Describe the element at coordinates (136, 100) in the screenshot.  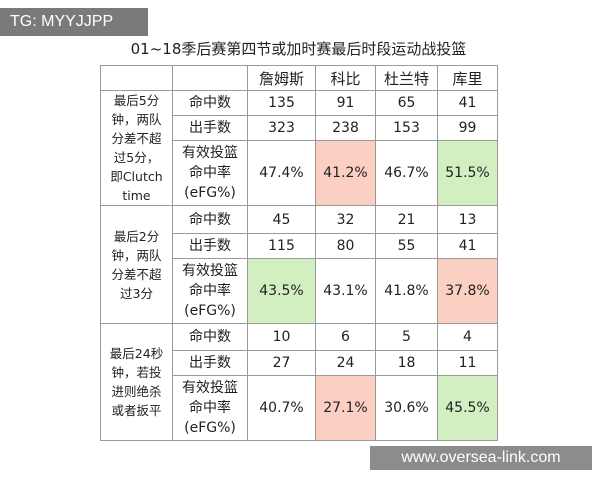
I see `group-label-line: 最后5分` at that location.